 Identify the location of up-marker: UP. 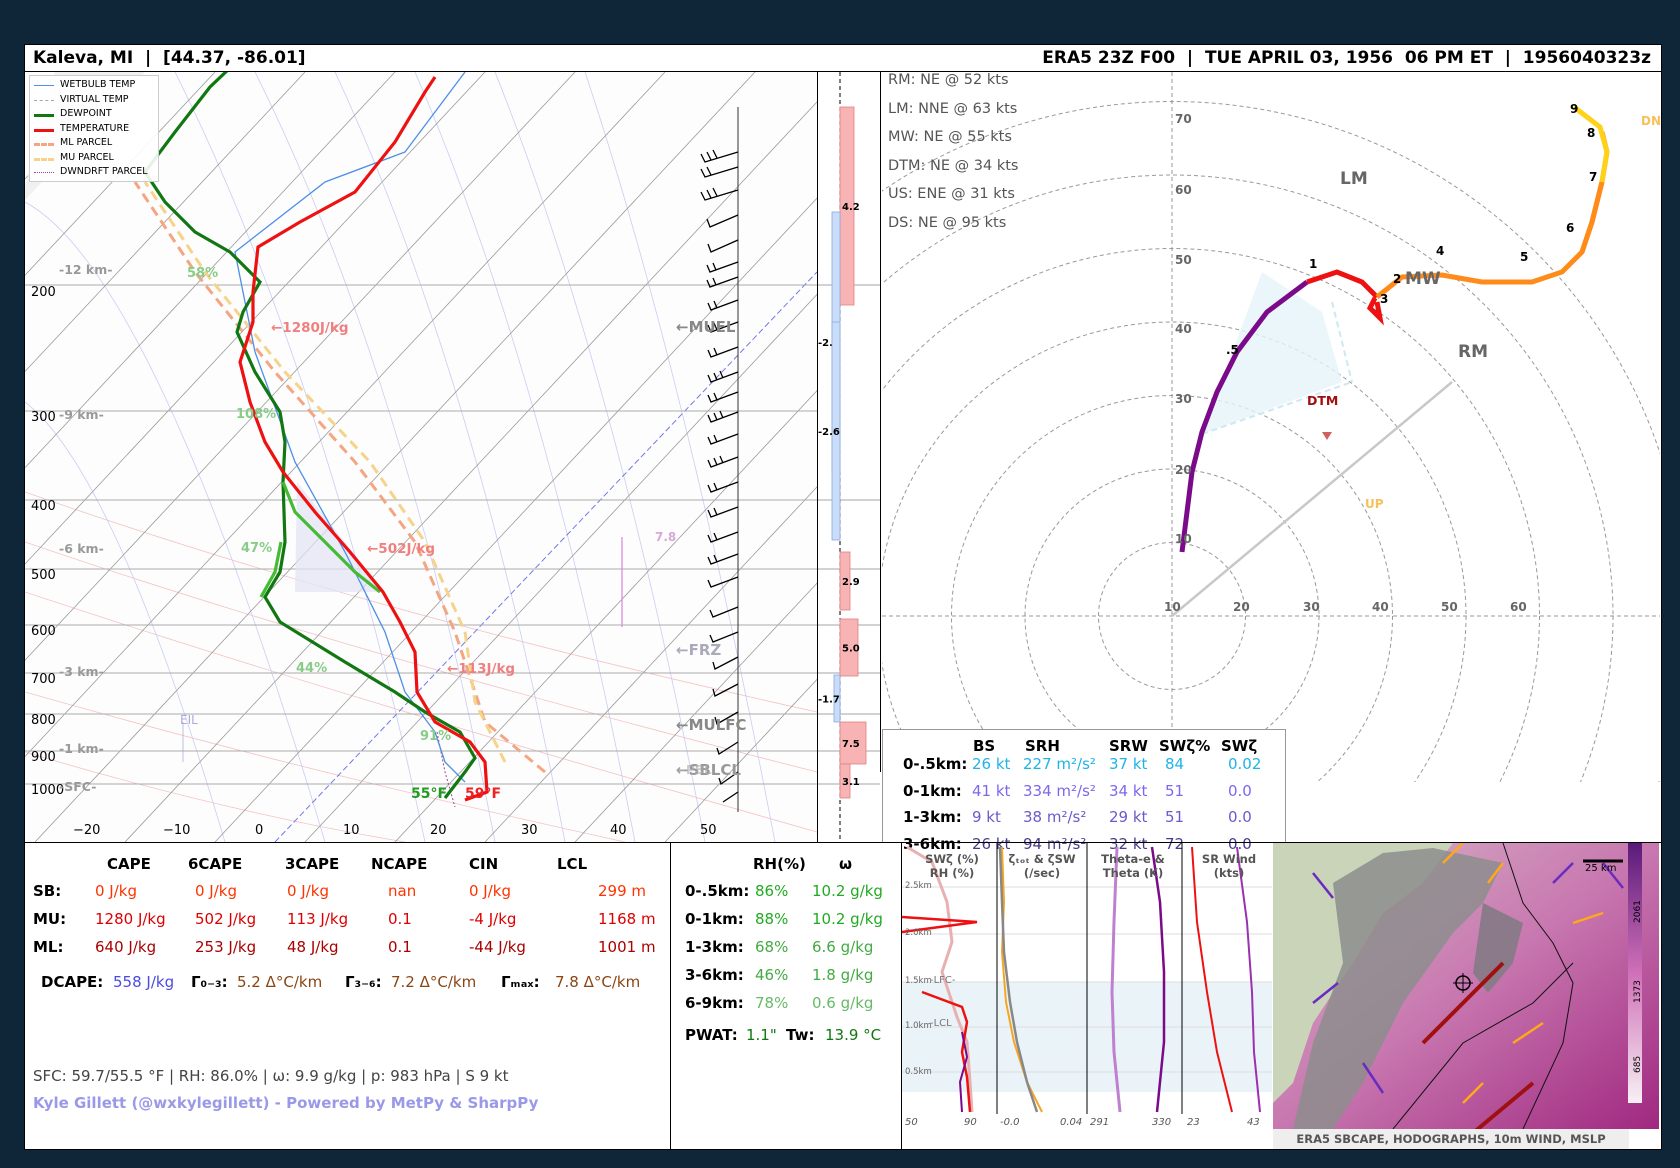
(1374, 504).